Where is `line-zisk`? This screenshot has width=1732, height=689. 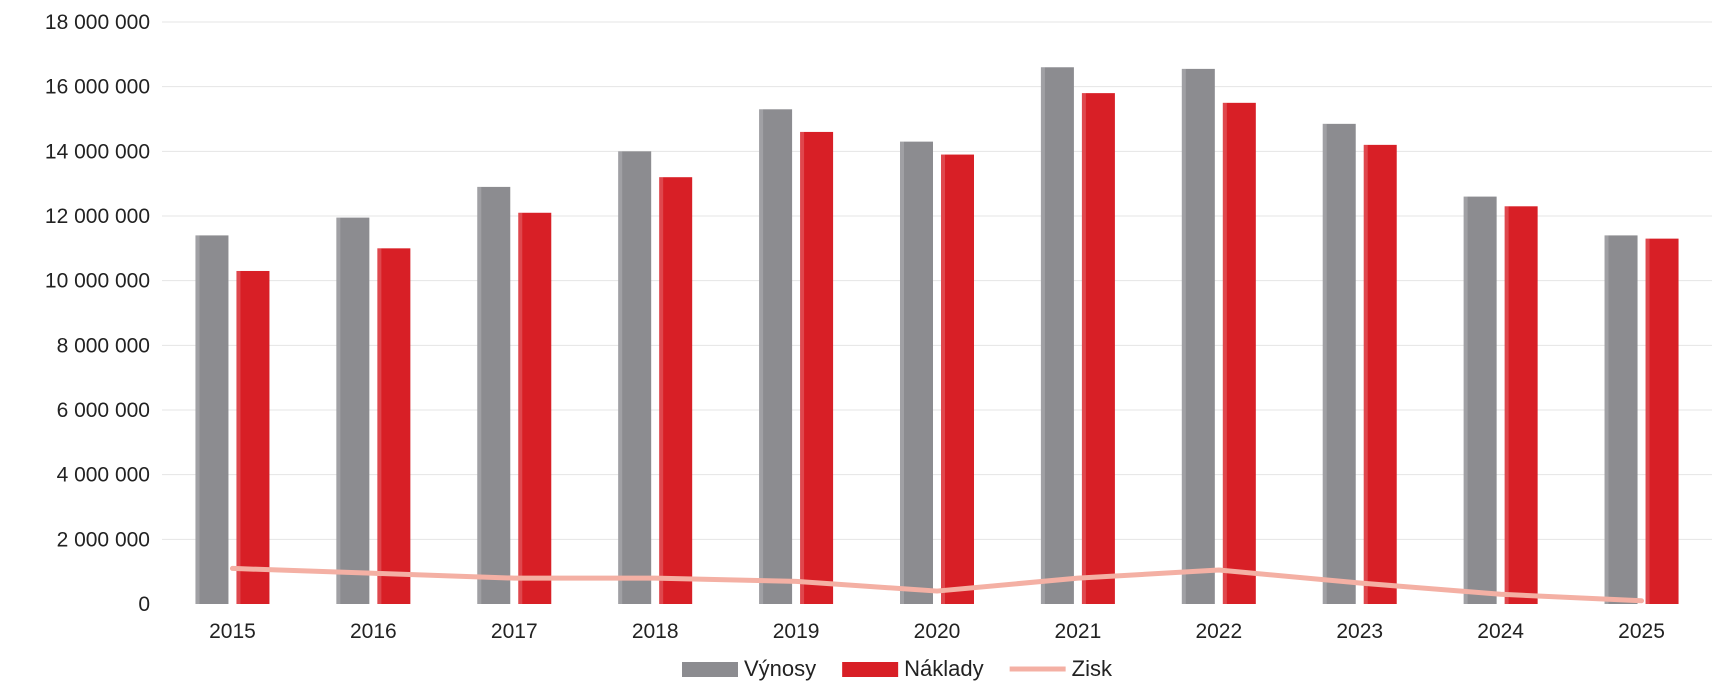
line-zisk is located at coordinates (937, 584).